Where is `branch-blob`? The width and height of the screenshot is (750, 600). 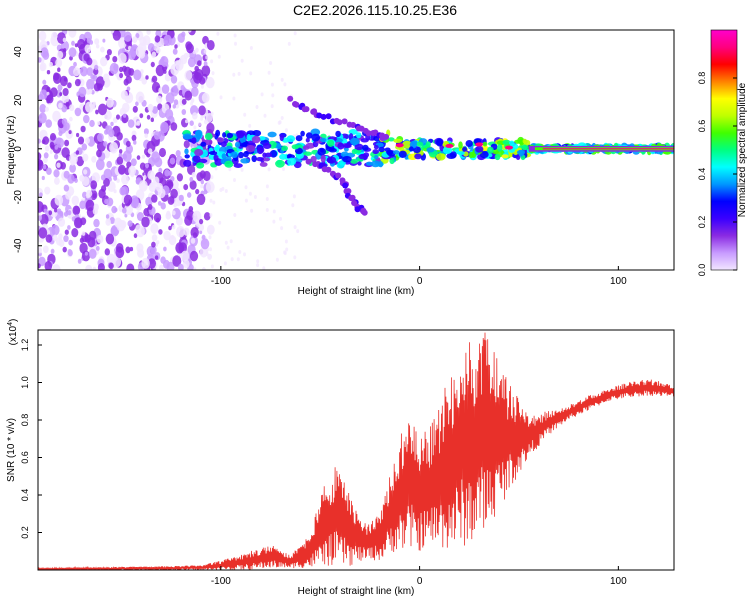
branch-blob is located at coordinates (345, 185).